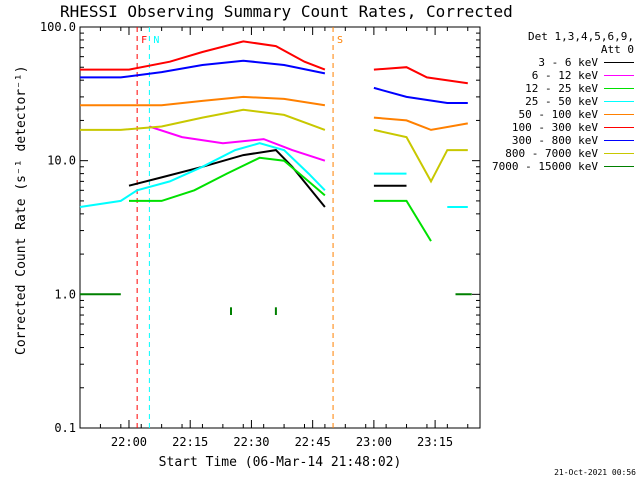 This screenshot has height=480, width=640. Describe the element at coordinates (340, 40) in the screenshot. I see `marker-label: S` at that location.